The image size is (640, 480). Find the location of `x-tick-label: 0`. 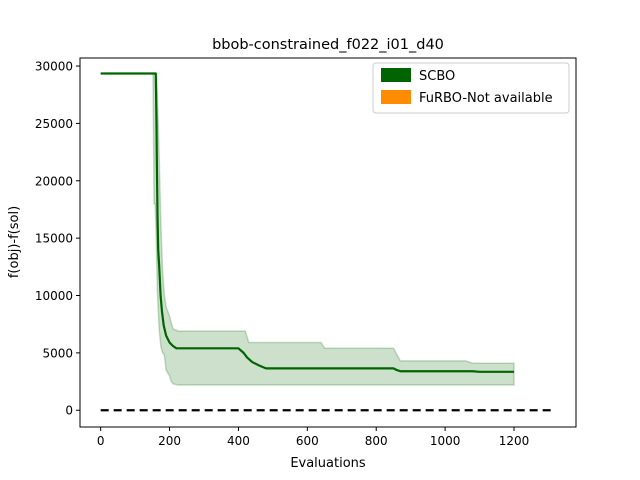

x-tick-label: 0 is located at coordinates (101, 441).